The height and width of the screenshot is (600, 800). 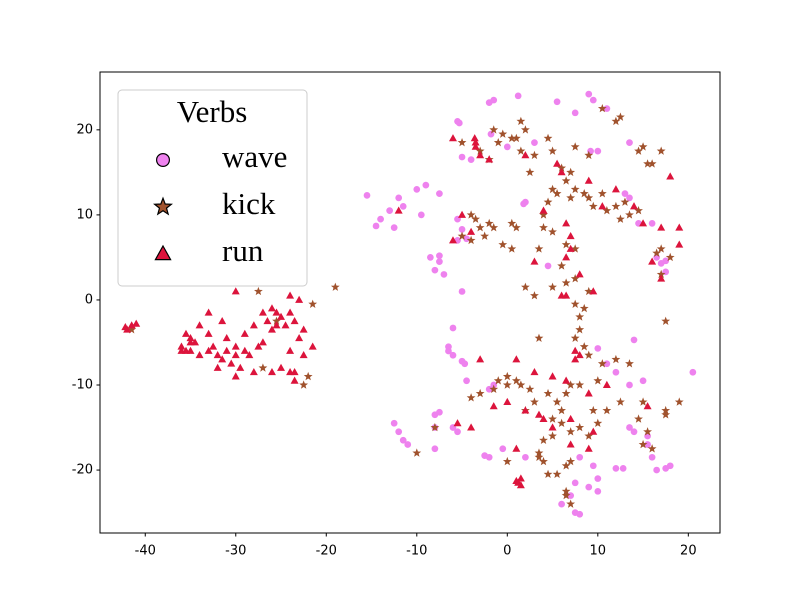 I want to click on legend-label: kick, so click(x=249, y=203).